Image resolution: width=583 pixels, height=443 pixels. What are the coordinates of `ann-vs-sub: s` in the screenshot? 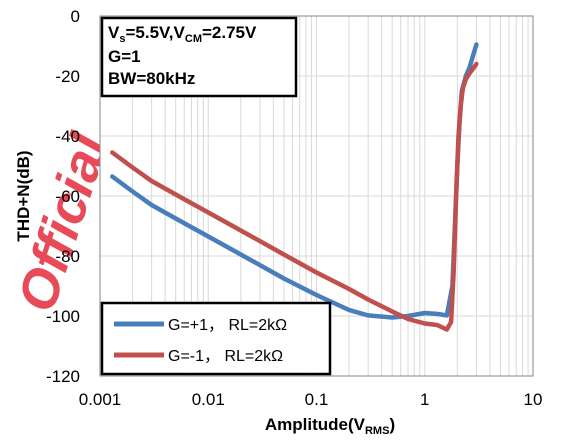 It's located at (122, 39).